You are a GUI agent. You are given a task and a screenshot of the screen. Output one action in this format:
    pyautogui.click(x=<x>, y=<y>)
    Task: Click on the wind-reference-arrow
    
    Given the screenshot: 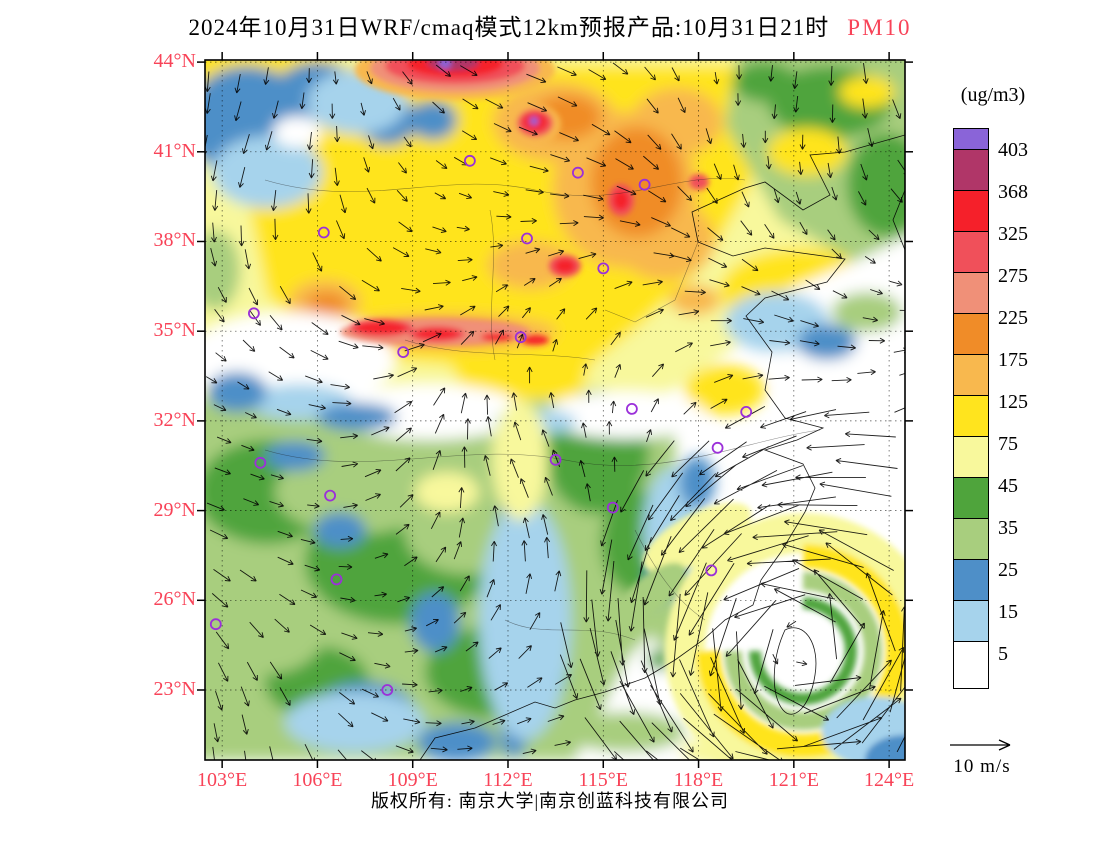 What is the action you would take?
    pyautogui.click(x=980, y=745)
    